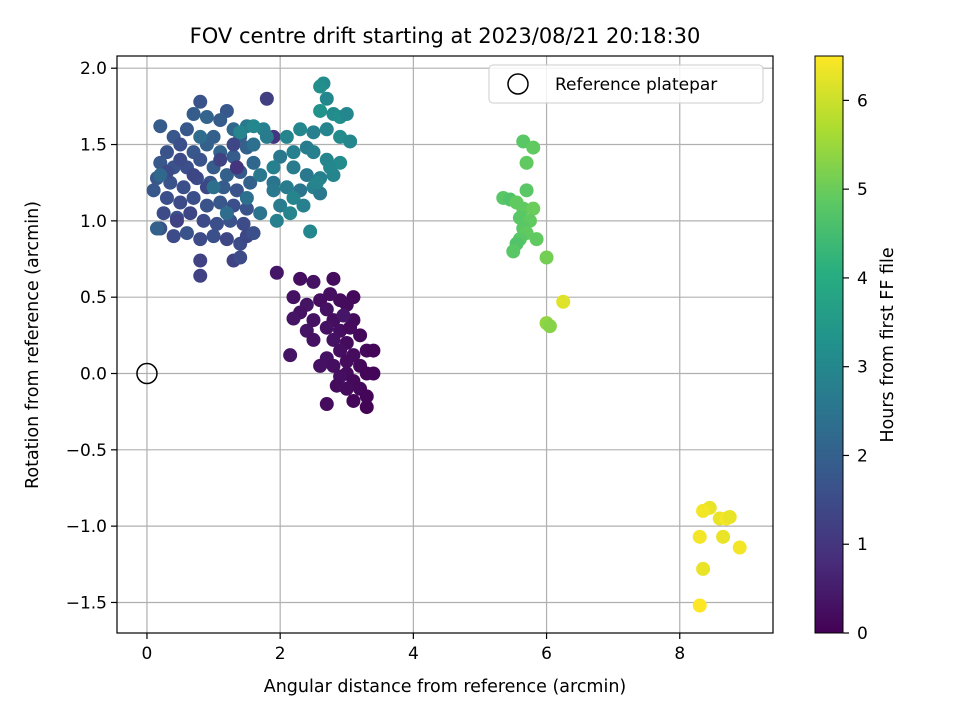  Describe the element at coordinates (93, 69) in the screenshot. I see `y-tick-label: 2.0` at that location.